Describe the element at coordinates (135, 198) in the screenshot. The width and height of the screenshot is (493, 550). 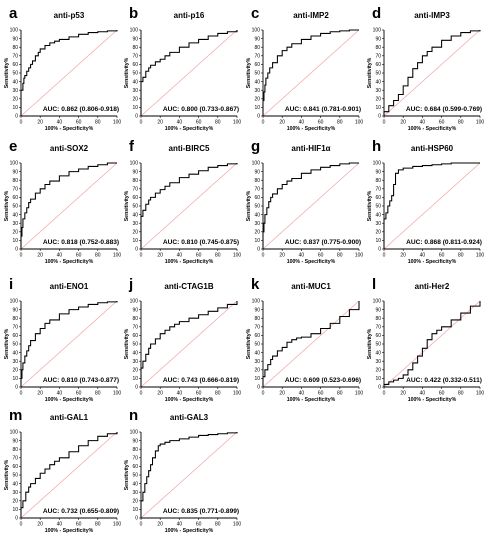
I see `panel-f-ytick-label: 60` at that location.